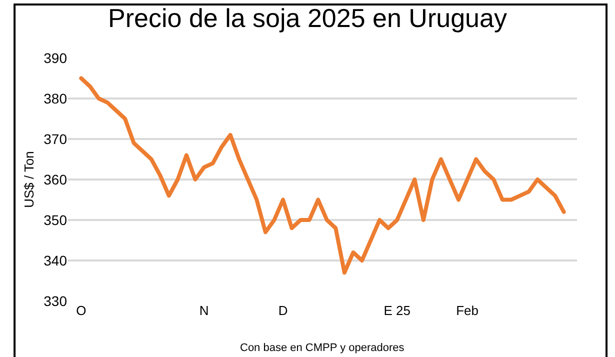  Describe the element at coordinates (56, 58) in the screenshot. I see `y-tick-label: 390` at that location.